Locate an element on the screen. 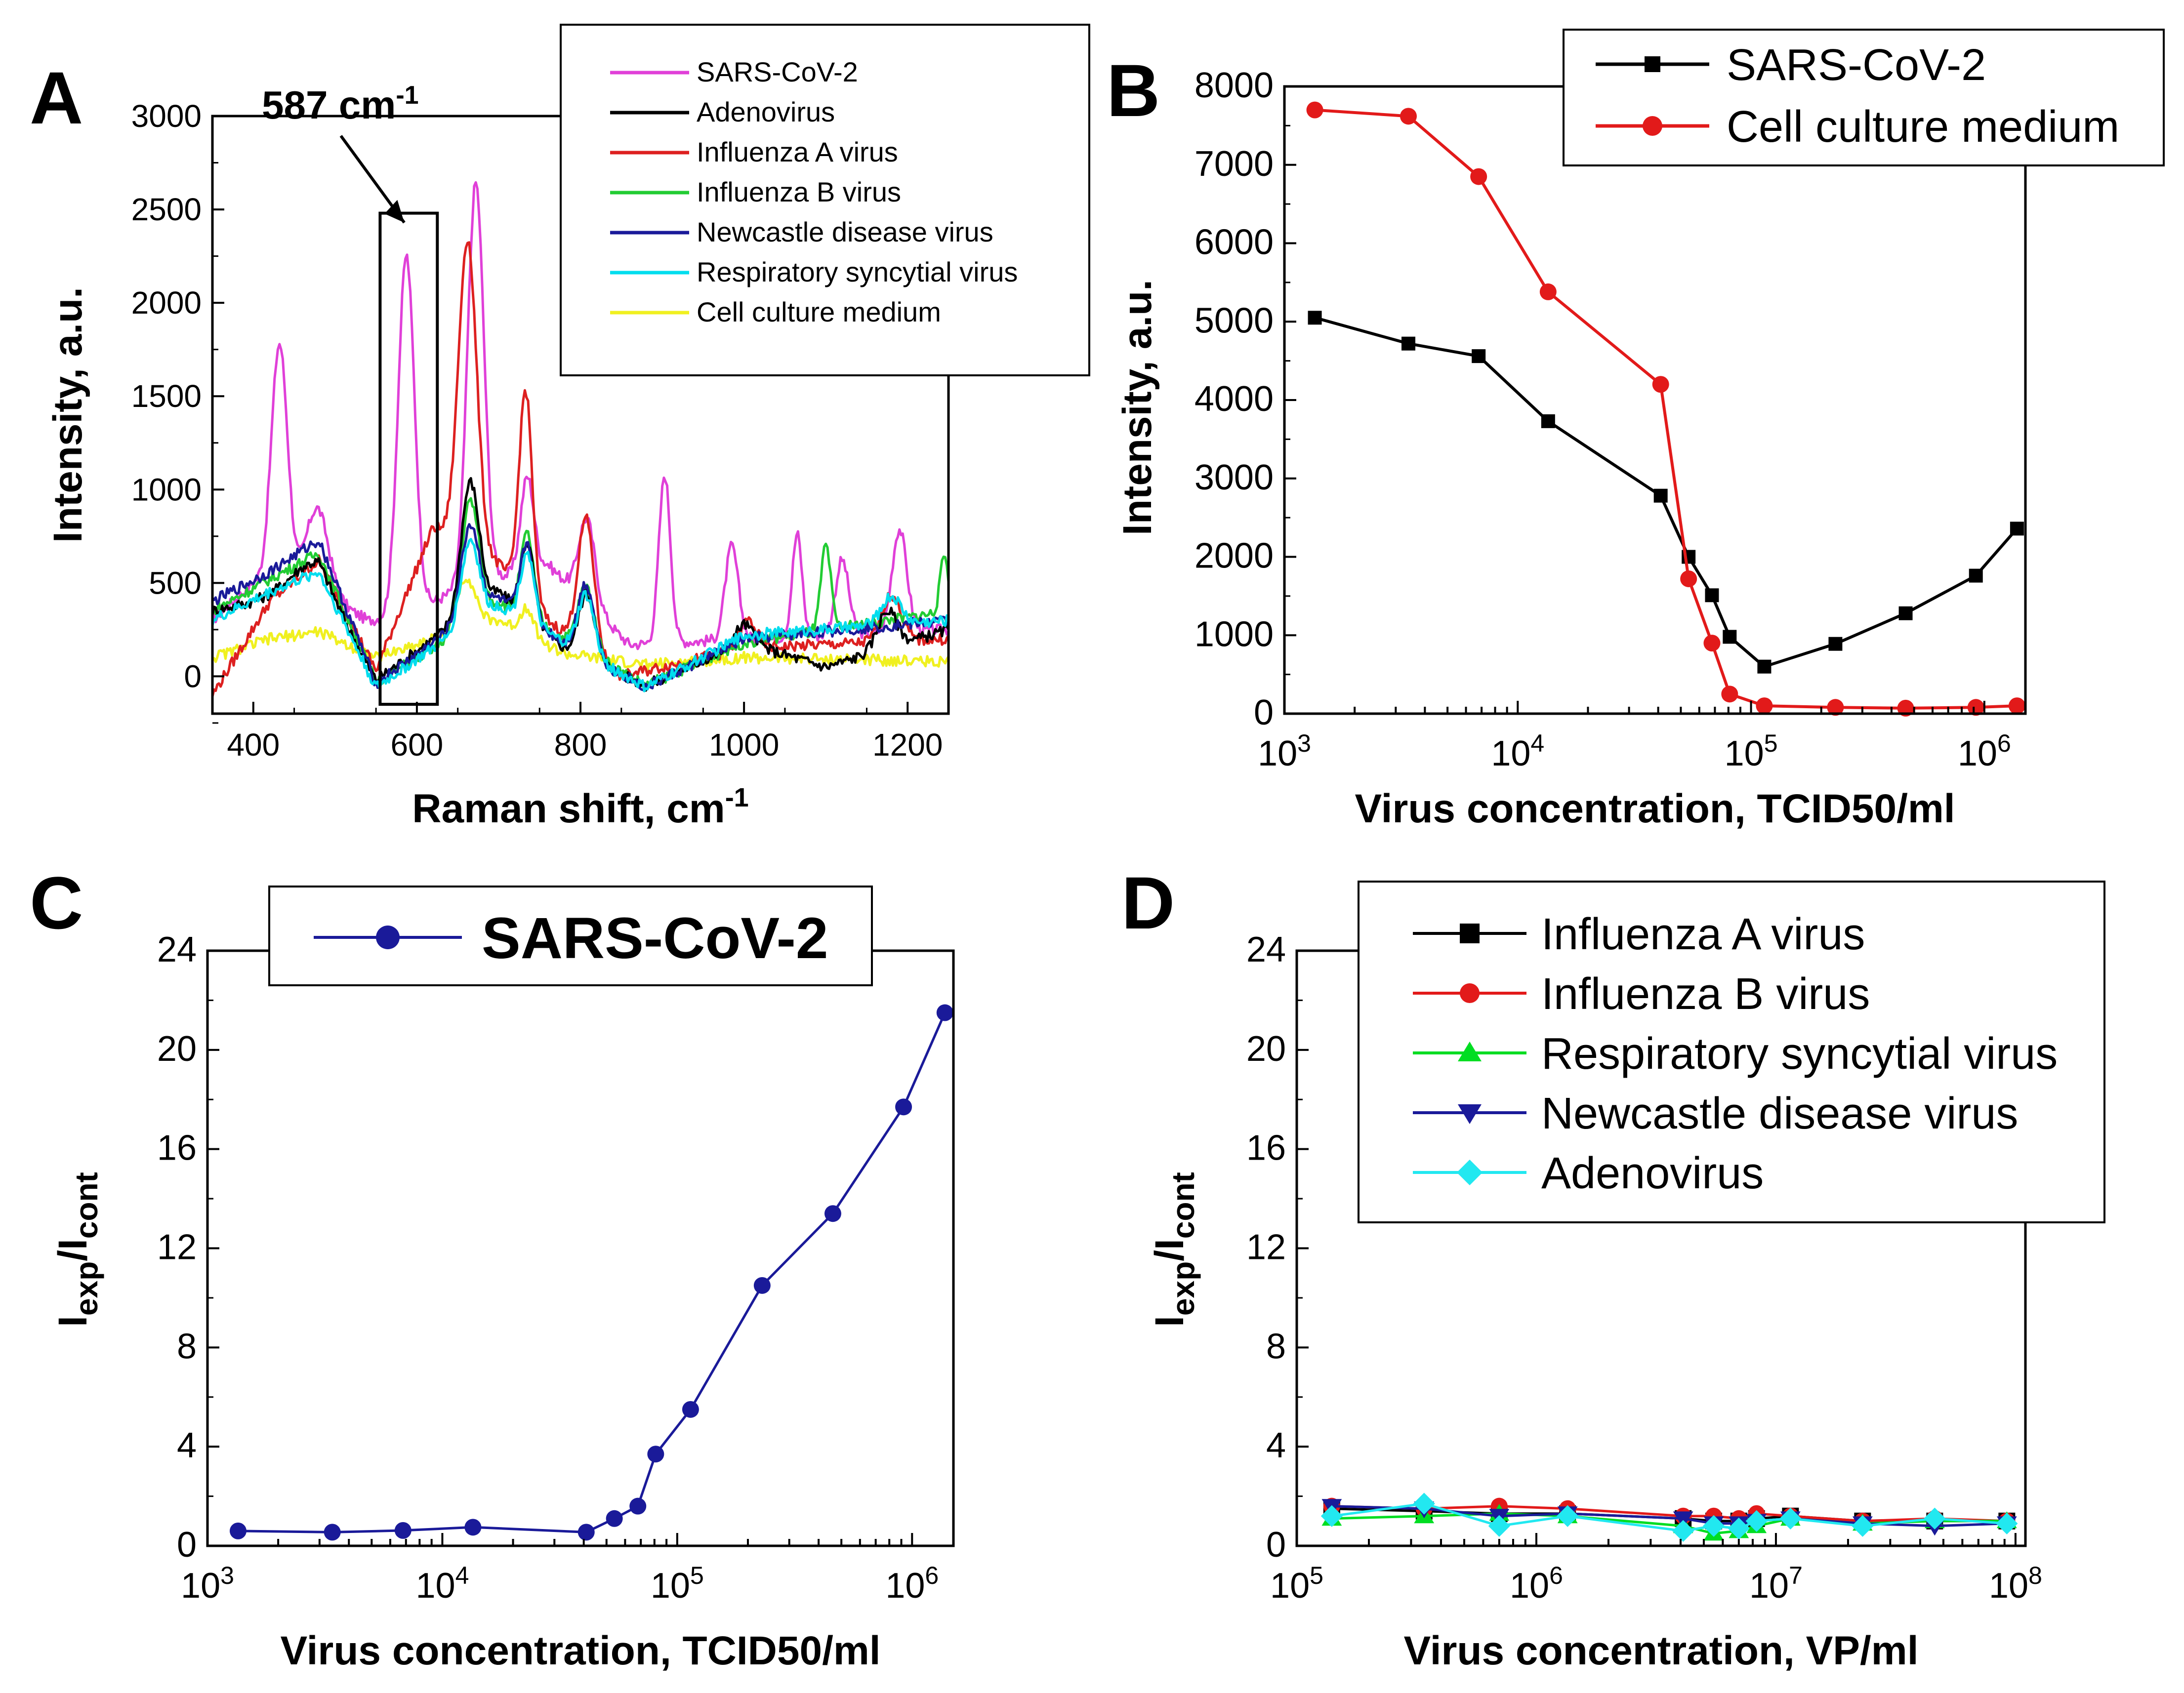  y-tick-label: 500 is located at coordinates (175, 583).